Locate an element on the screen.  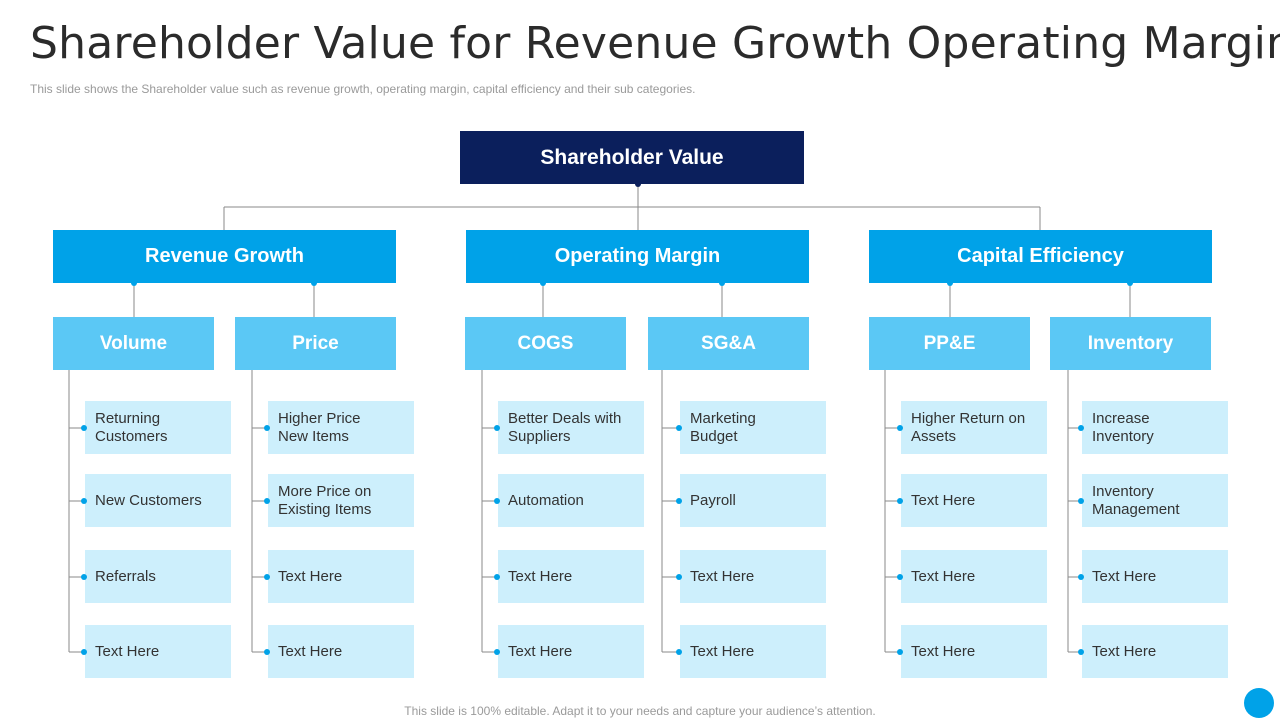
leaf-item: Inventory Management is located at coordinates (1155, 500).